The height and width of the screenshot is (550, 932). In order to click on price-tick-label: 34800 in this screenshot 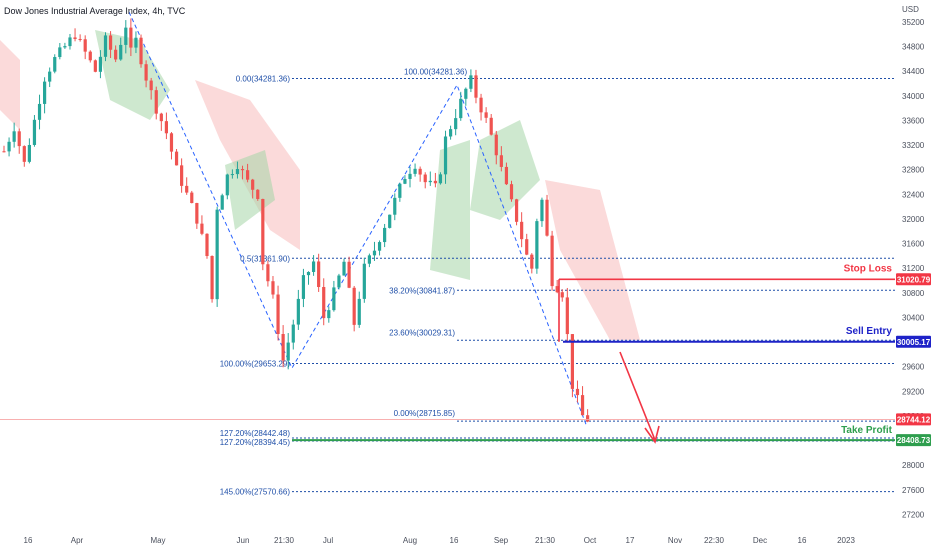, I will do `click(913, 47)`.